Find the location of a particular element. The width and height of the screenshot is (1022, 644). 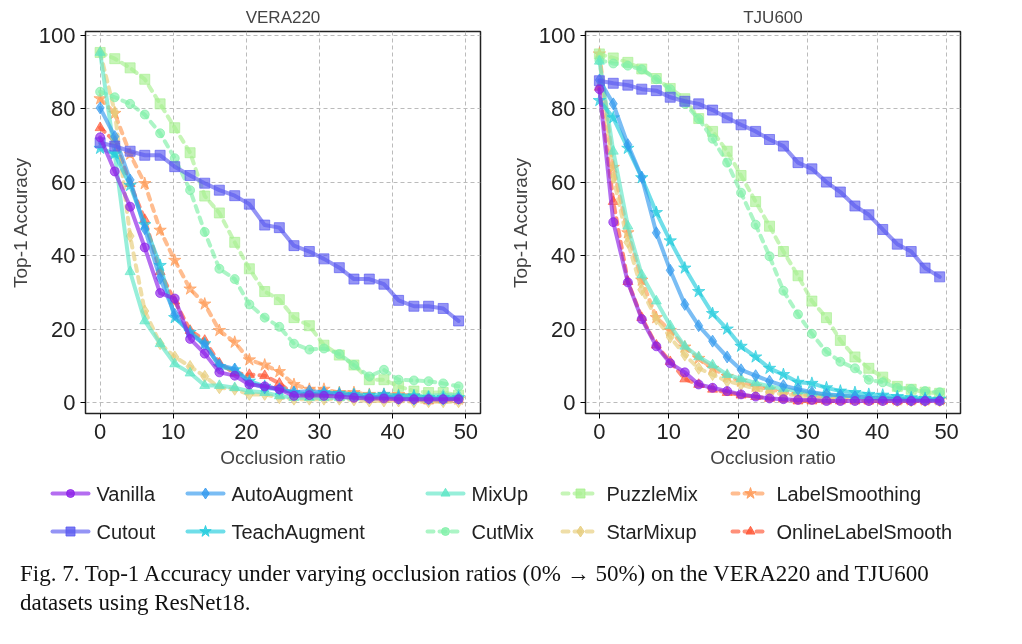

chart-title: VERA220 is located at coordinates (283, 17).